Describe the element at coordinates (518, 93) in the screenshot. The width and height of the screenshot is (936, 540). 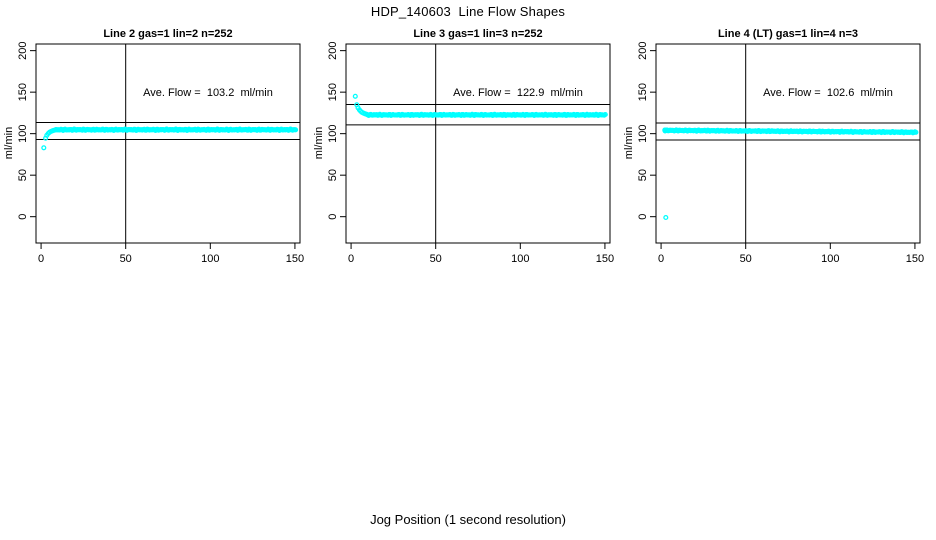
I see `panel-2-ave-flow-annotation: Ave. Flow = 122.9 ml/min` at that location.